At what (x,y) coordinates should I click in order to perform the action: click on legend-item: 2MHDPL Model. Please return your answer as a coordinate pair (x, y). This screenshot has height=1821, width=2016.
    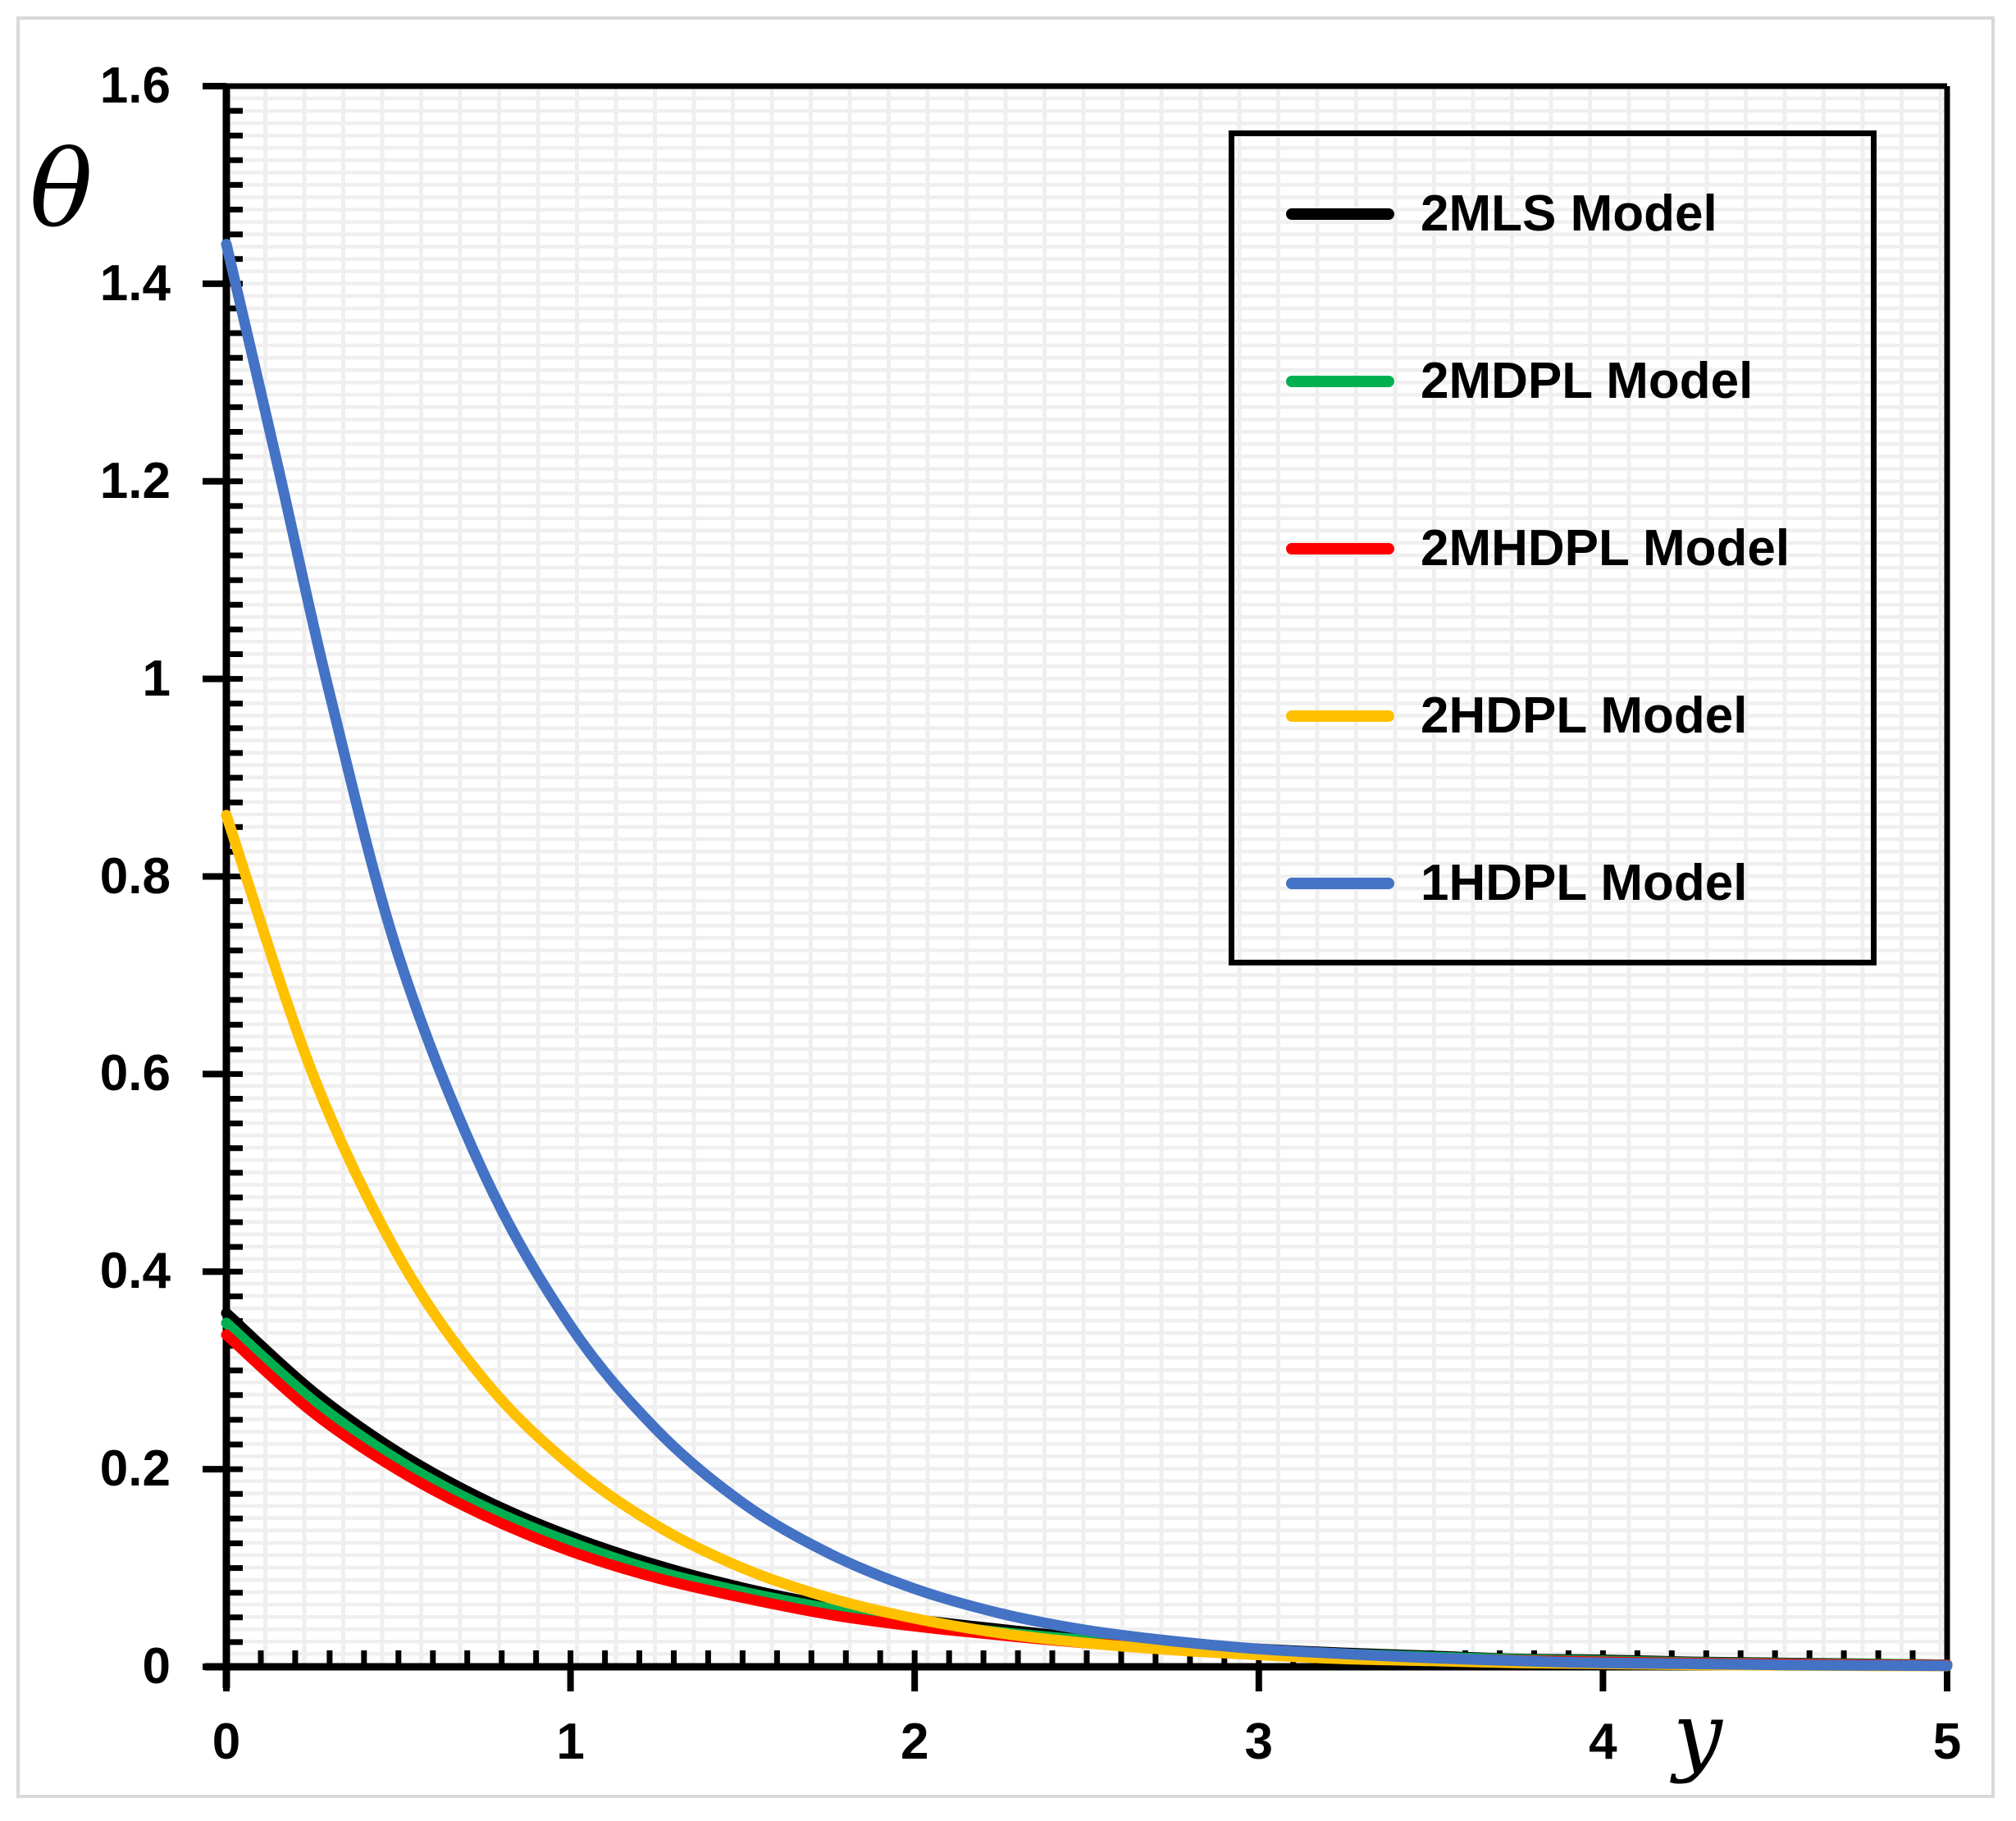
    Looking at the image, I should click on (1512, 548).